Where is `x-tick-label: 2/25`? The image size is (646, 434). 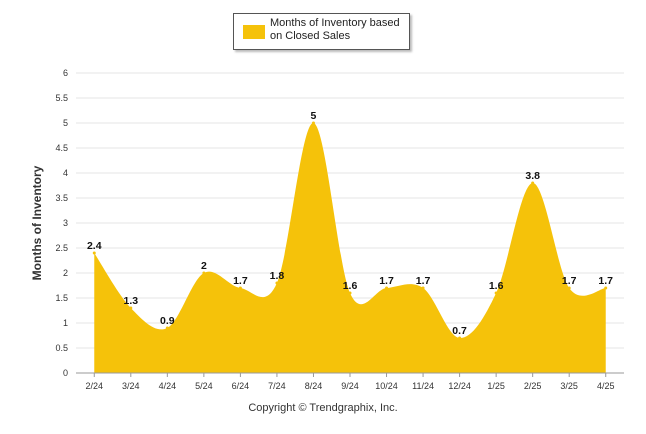 x-tick-label: 2/25 is located at coordinates (533, 386).